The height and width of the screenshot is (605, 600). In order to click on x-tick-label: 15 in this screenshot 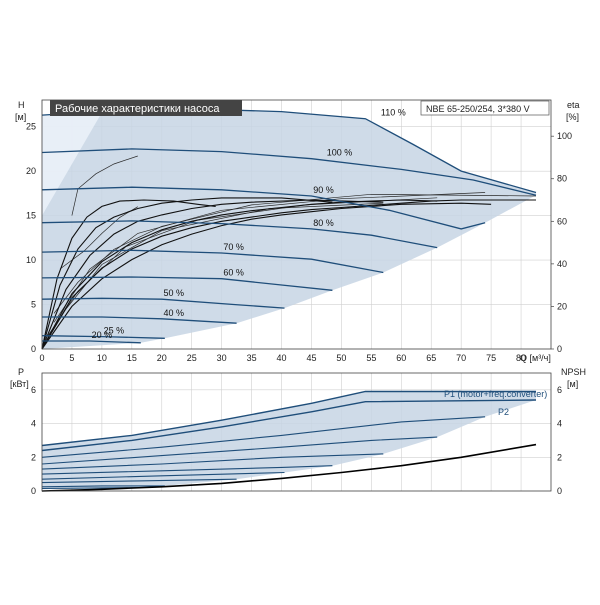, I will do `click(132, 358)`.